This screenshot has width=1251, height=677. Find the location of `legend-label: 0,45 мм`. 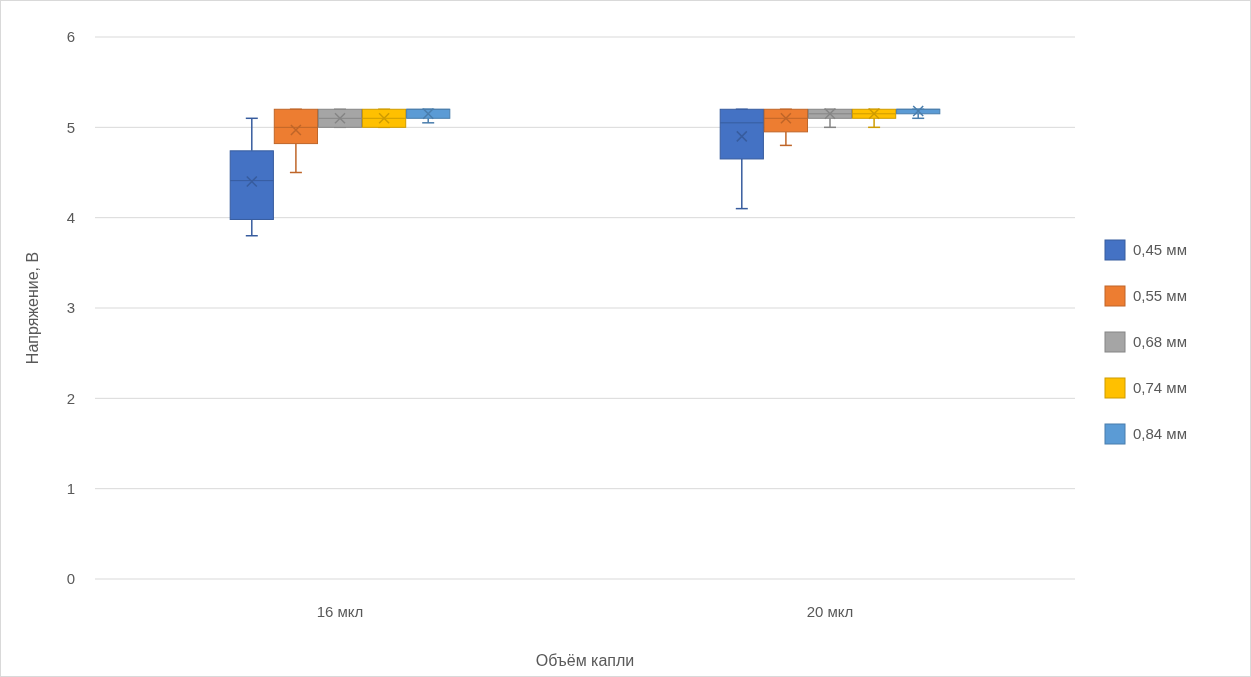

legend-label: 0,45 мм is located at coordinates (1160, 250).